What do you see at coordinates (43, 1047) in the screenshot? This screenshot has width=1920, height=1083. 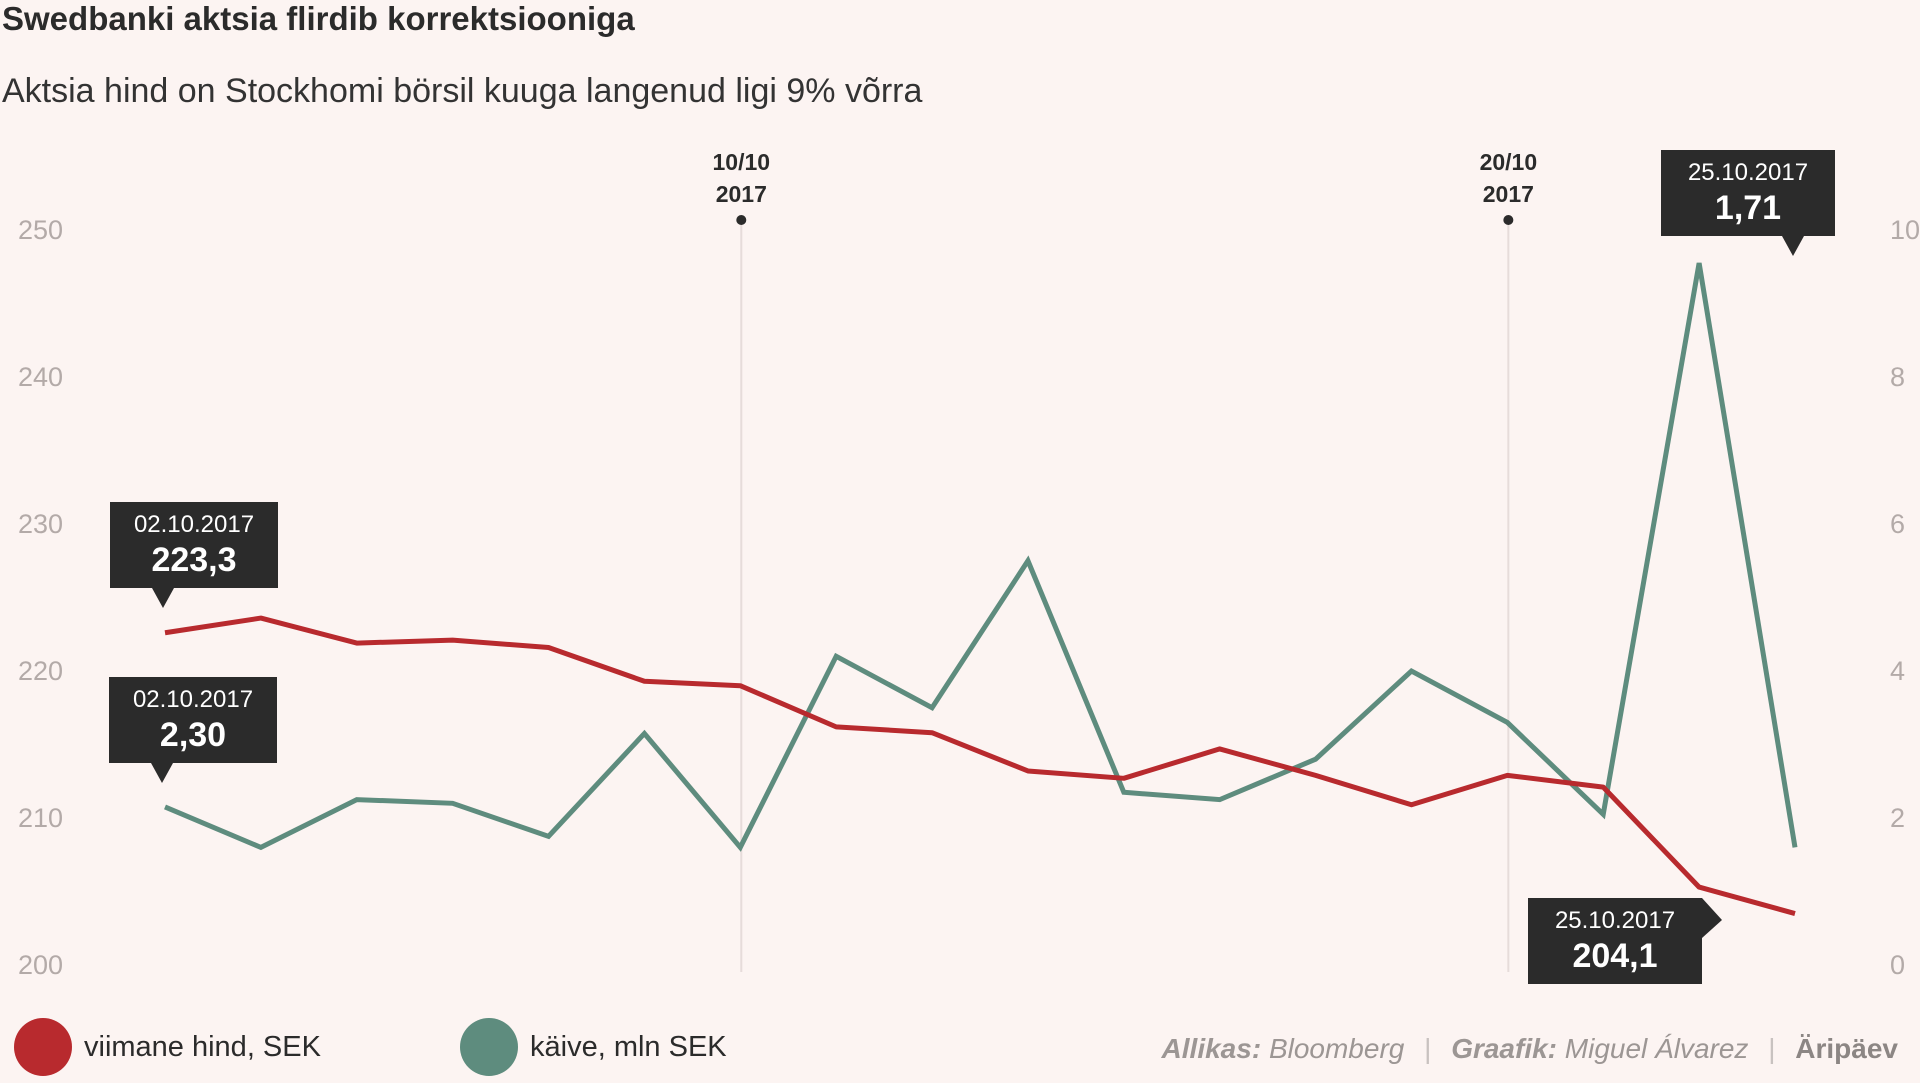 I see `price-legend-swatch` at bounding box center [43, 1047].